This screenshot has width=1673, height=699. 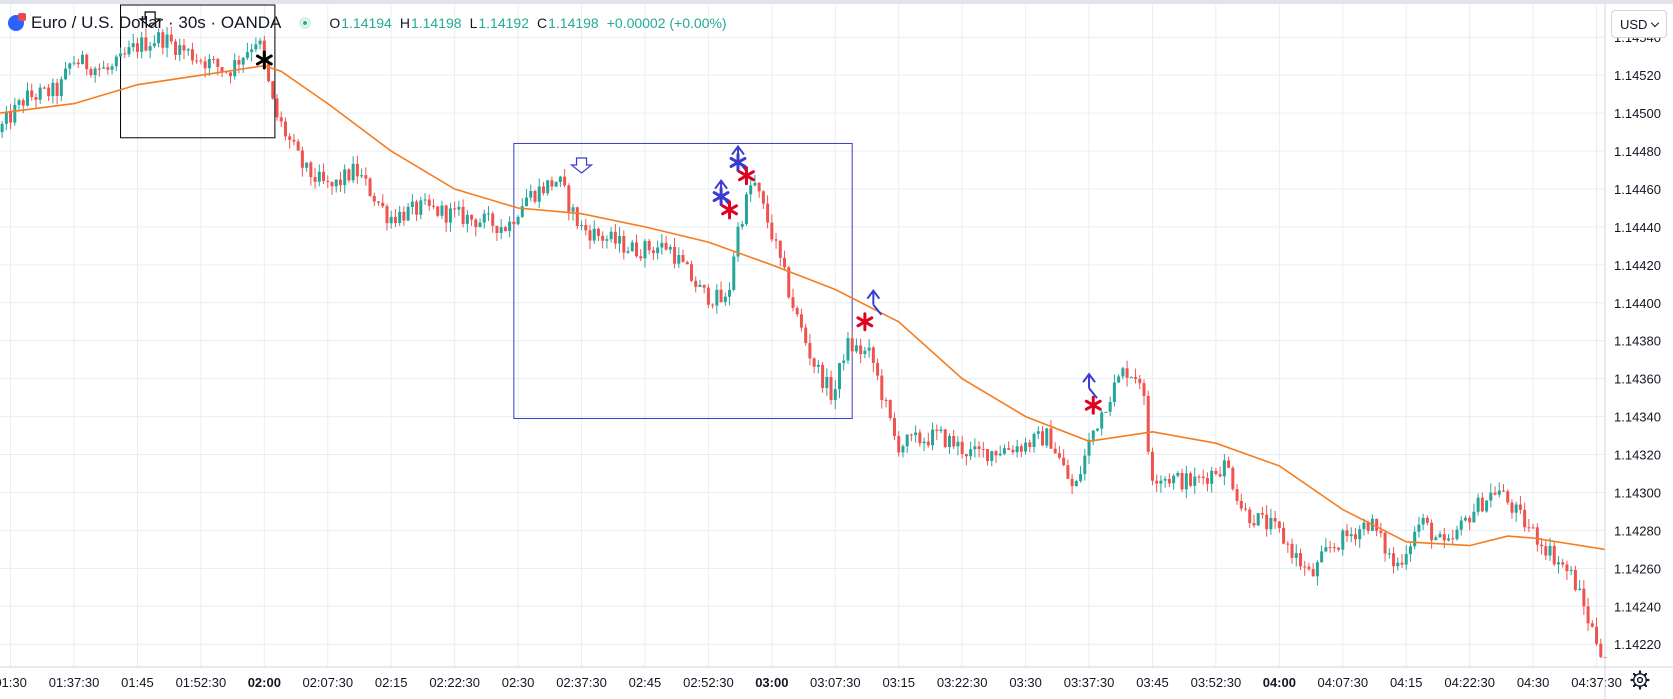 I want to click on market-status-icon, so click(x=305, y=23).